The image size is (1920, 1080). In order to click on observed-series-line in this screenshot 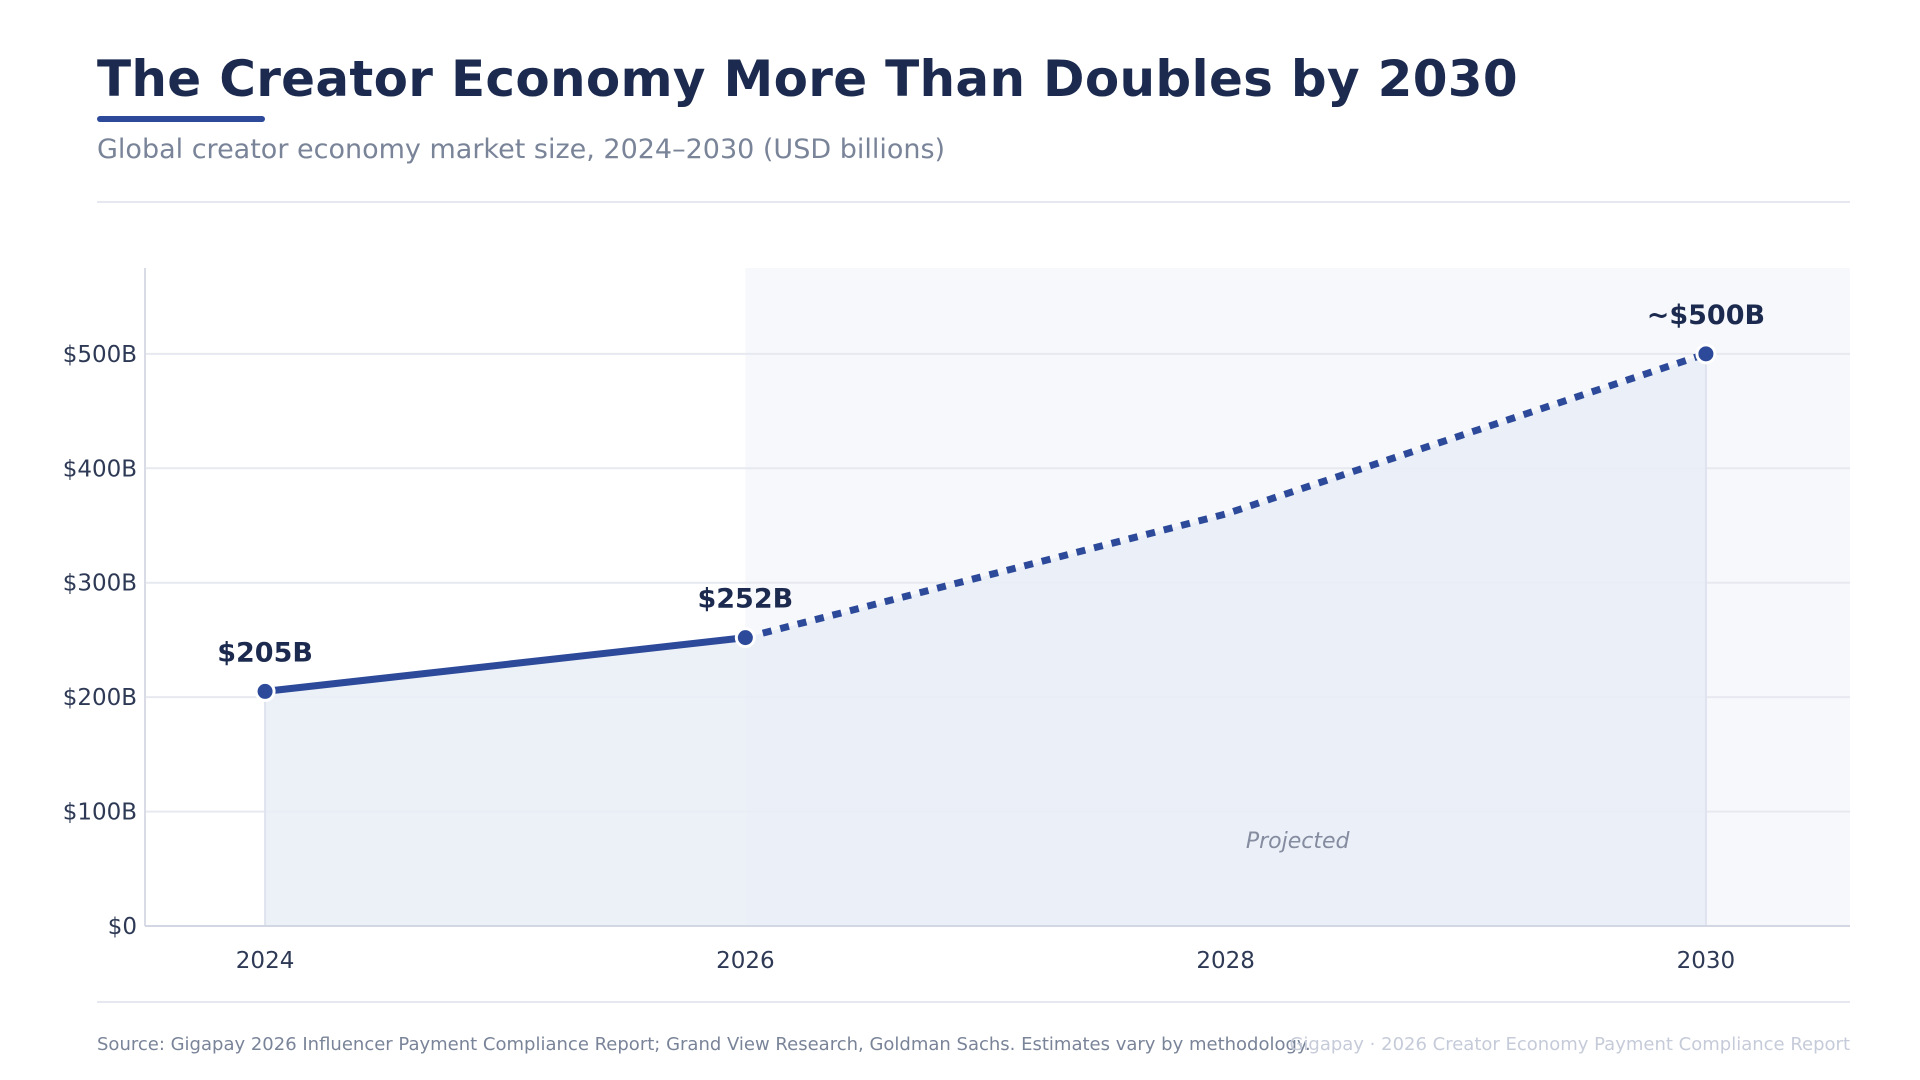, I will do `click(505, 664)`.